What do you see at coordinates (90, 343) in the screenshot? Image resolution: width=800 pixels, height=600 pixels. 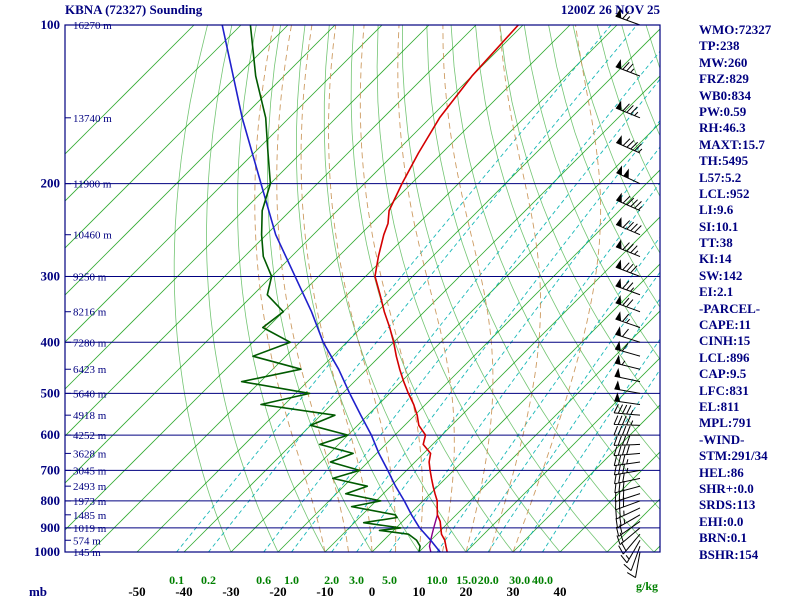 I see `svg-text: 7280 m` at bounding box center [90, 343].